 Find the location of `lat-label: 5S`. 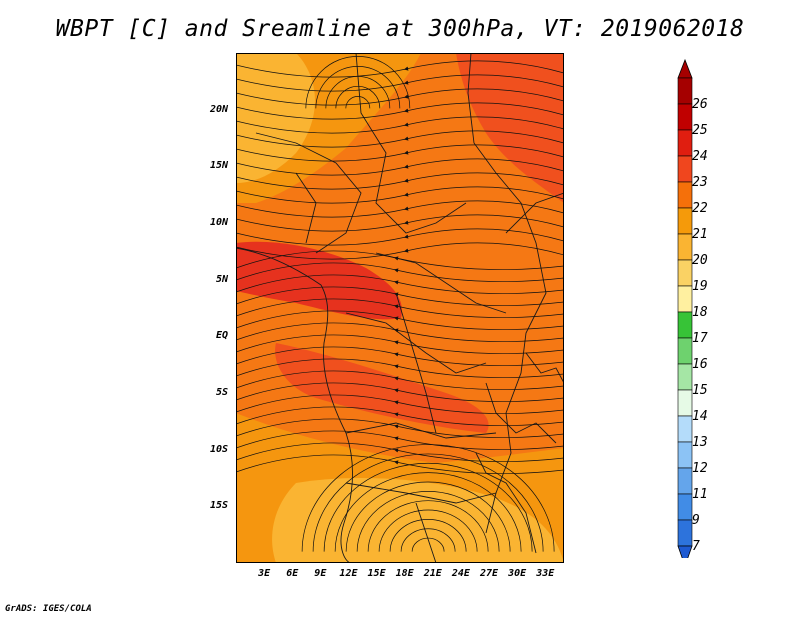

lat-label: 5S is located at coordinates (221, 392).